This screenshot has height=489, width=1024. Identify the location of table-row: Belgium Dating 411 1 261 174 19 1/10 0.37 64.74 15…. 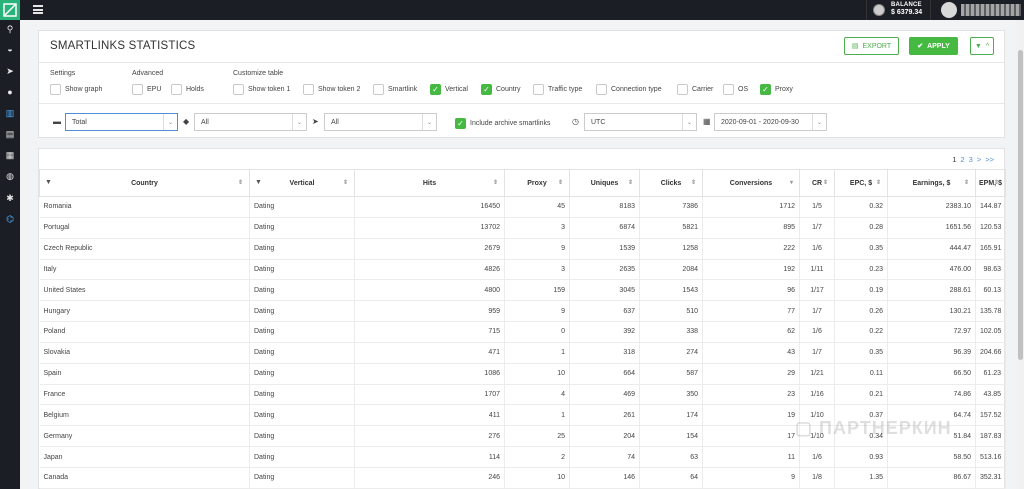
(522, 415).